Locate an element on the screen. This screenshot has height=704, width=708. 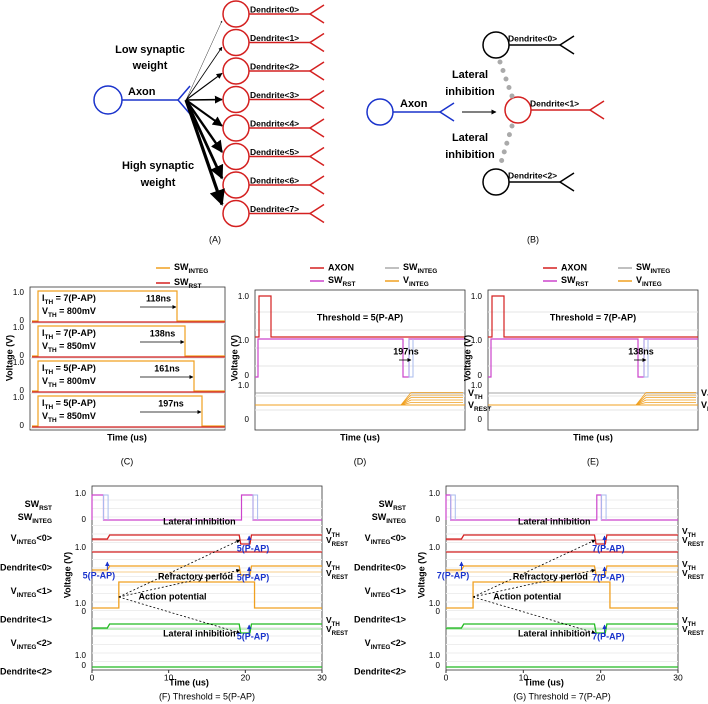
label: Action potential is located at coordinates (527, 596).